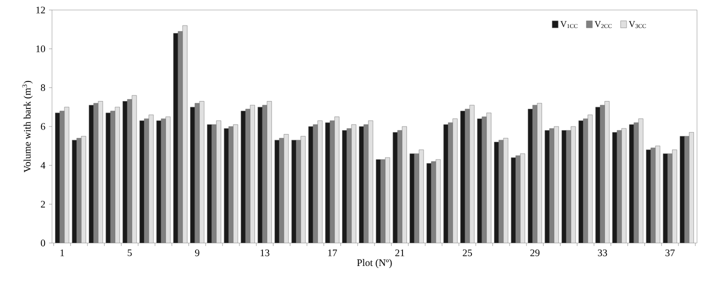  Describe the element at coordinates (43, 165) in the screenshot. I see `y-tick-label: 4` at that location.